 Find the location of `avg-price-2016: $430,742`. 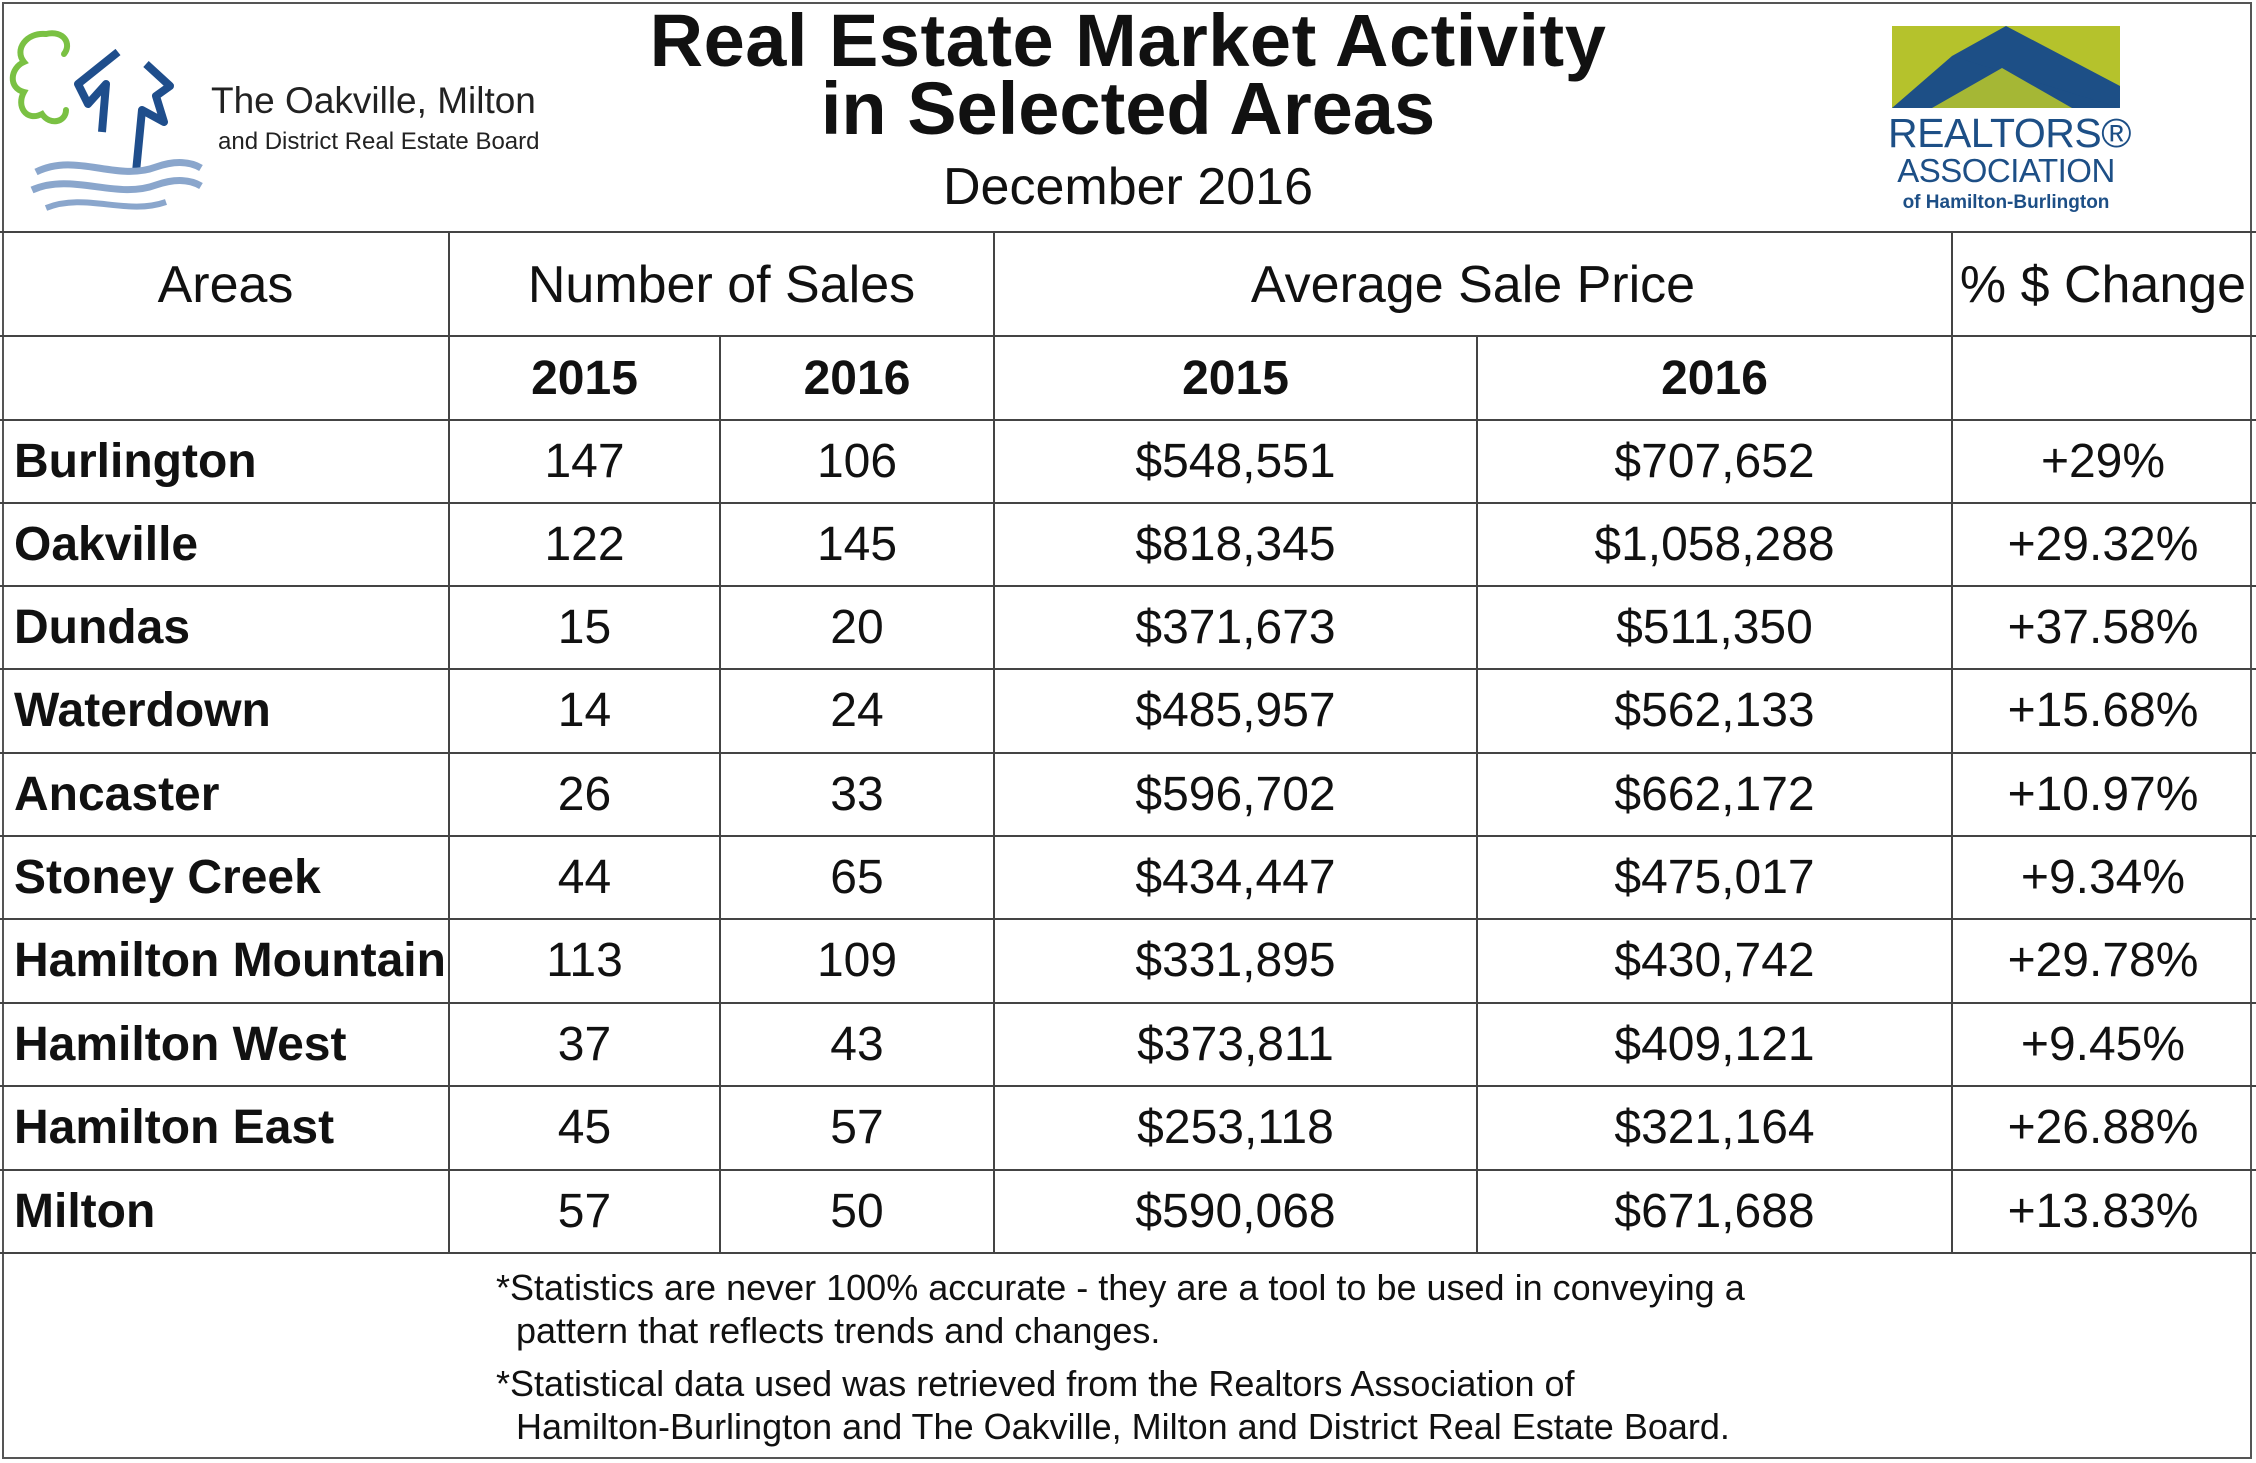

avg-price-2016: $430,742 is located at coordinates (1714, 960).